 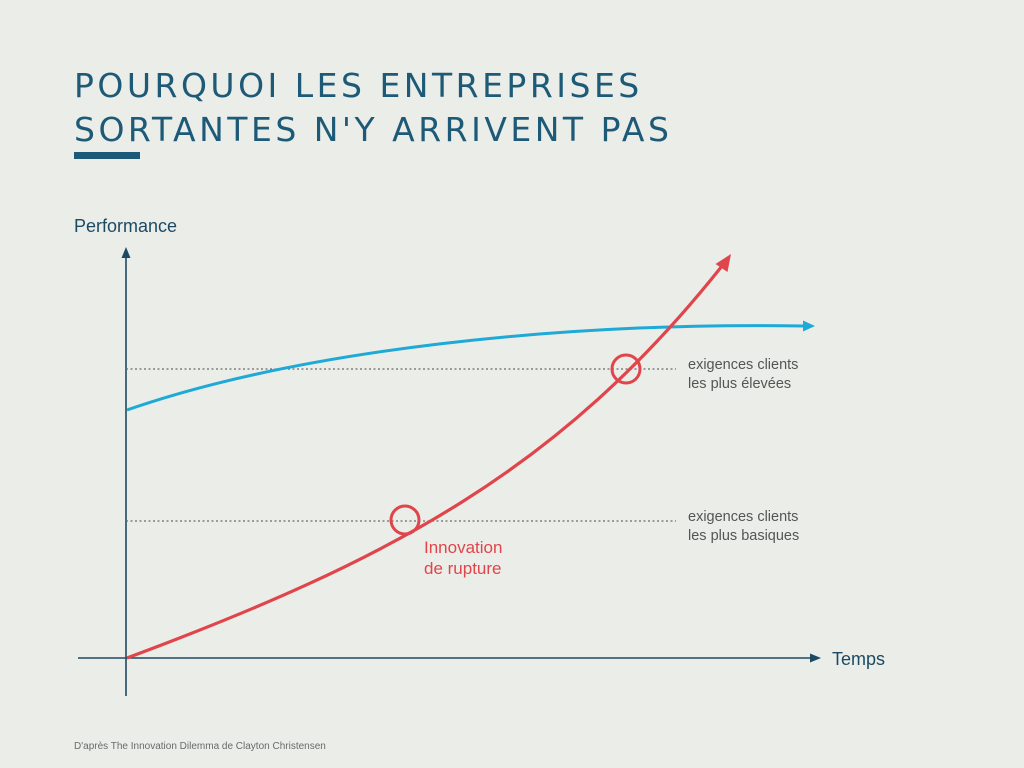 What do you see at coordinates (465, 558) in the screenshot?
I see `disruptive-innovation-label: Innovation de rupture` at bounding box center [465, 558].